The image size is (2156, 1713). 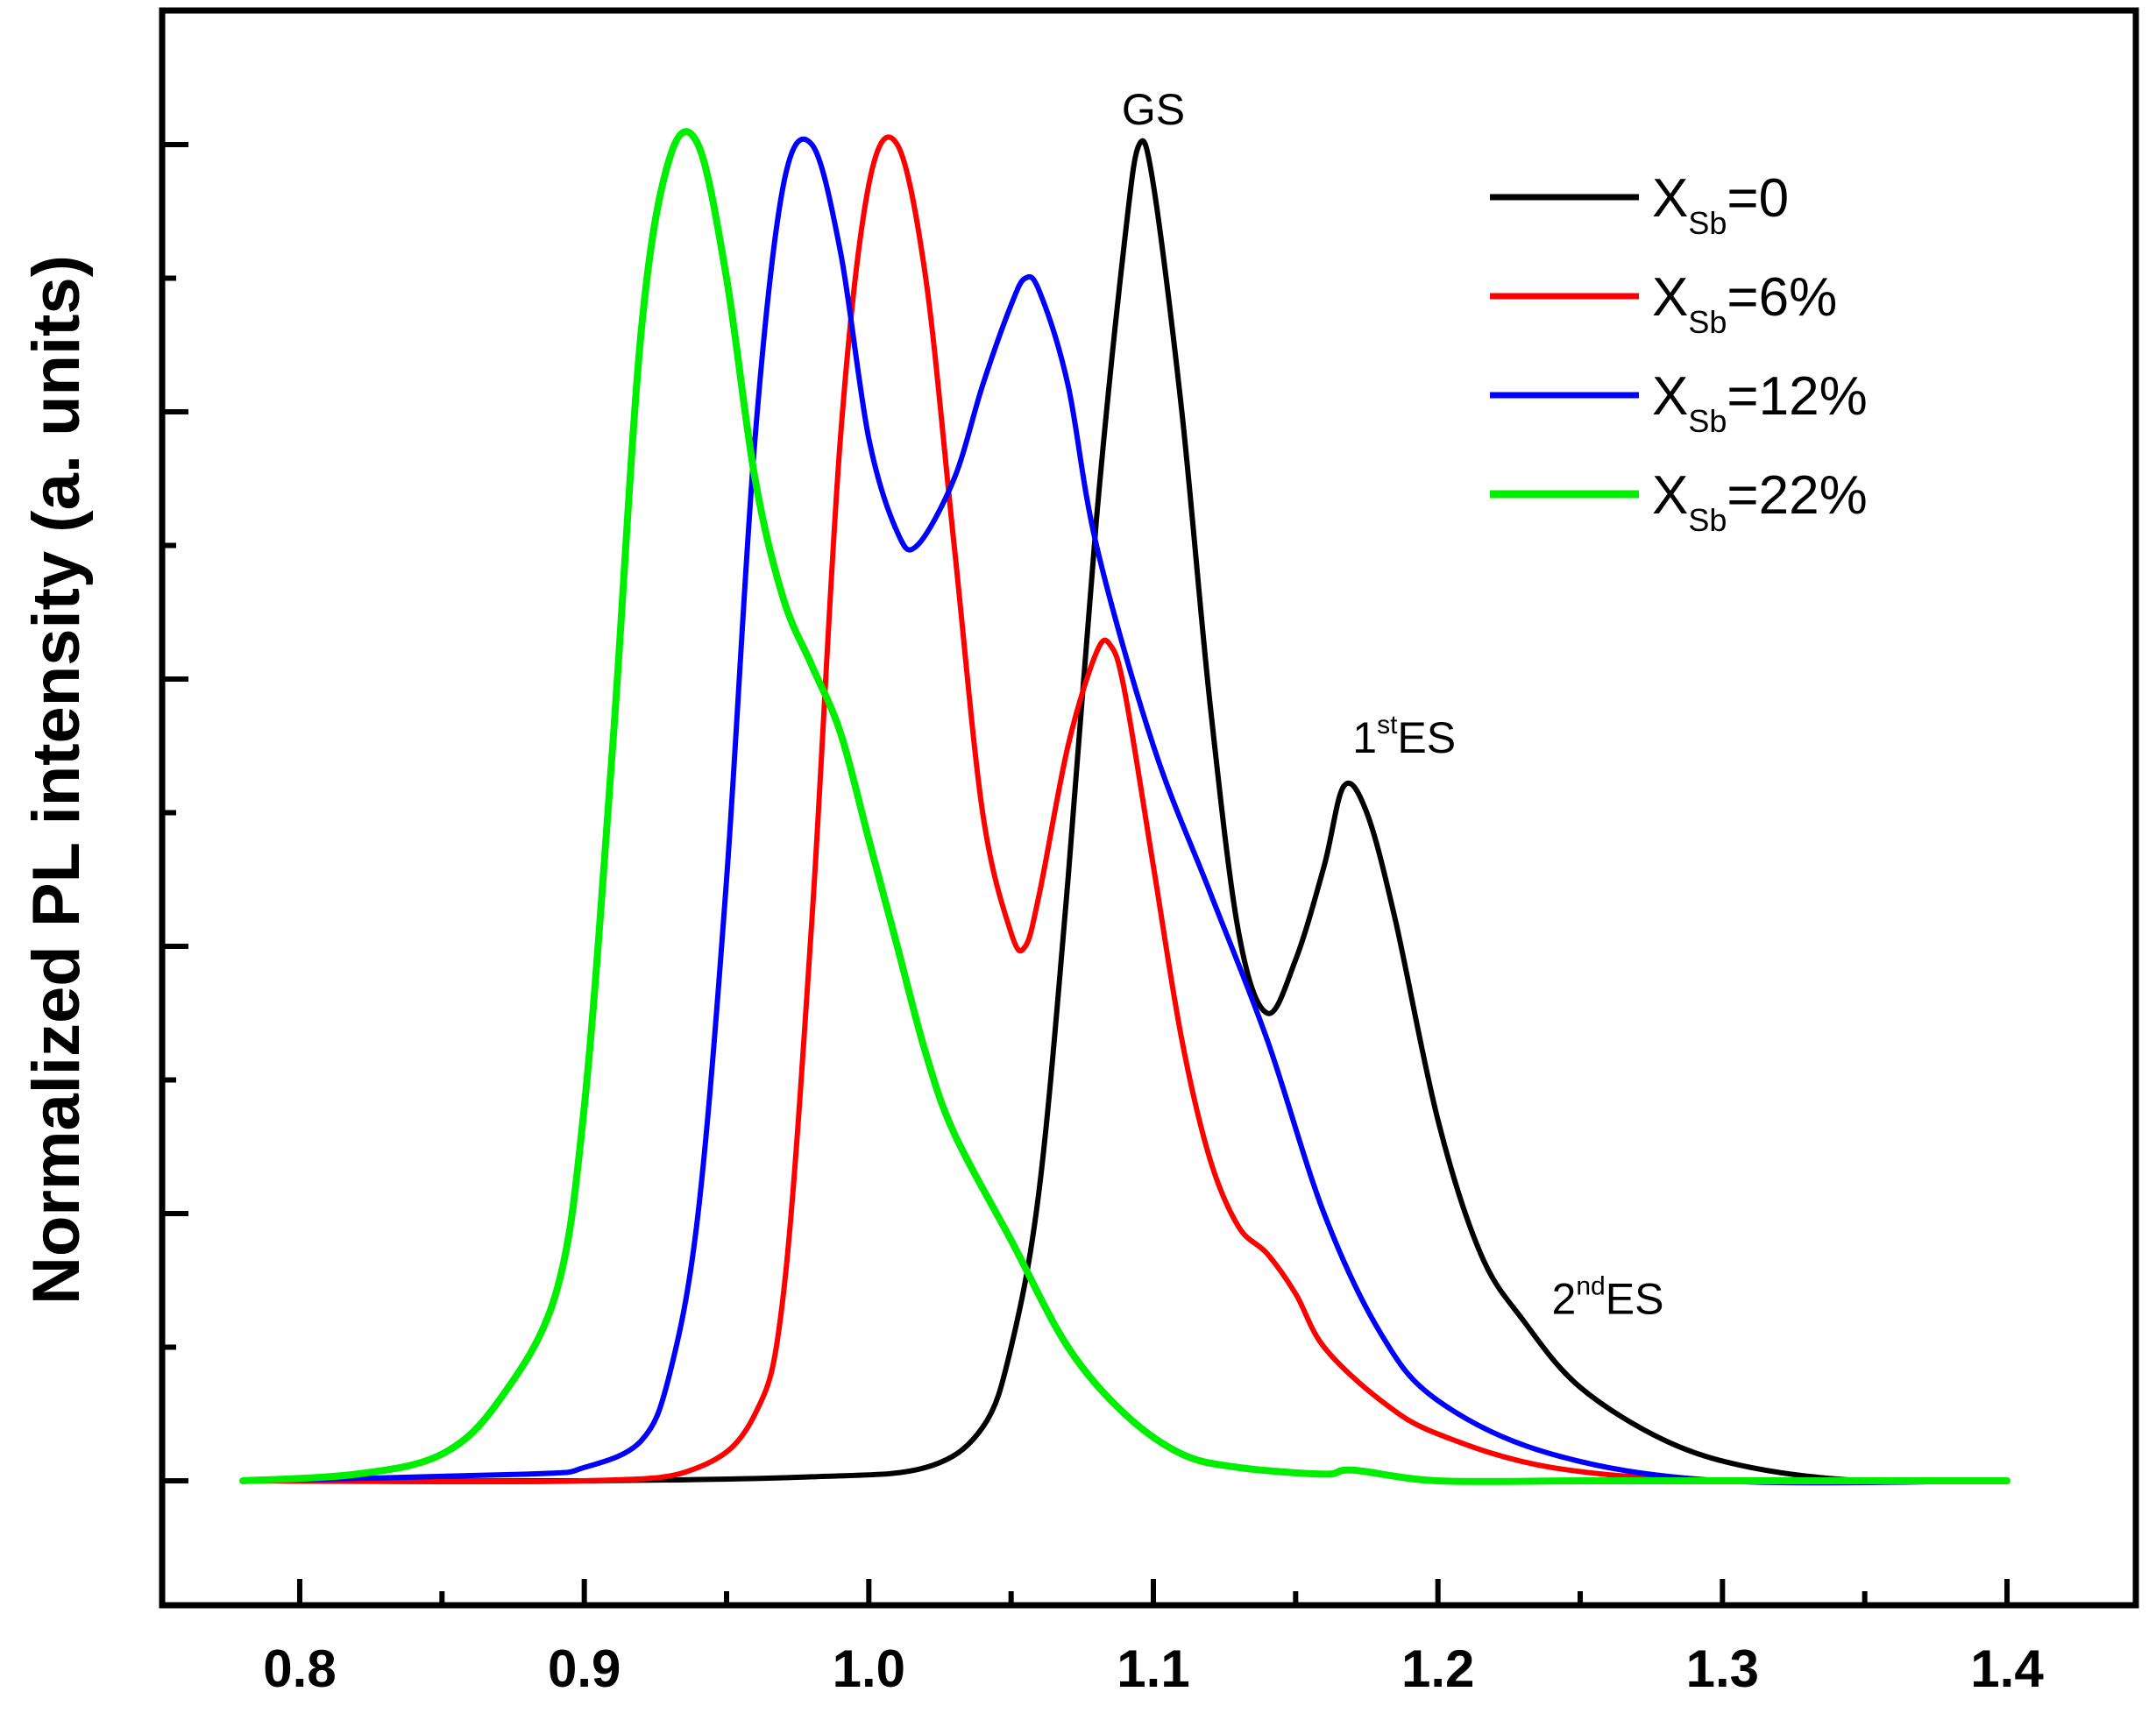 I want to click on x-tick-label: 0.9, so click(x=585, y=1668).